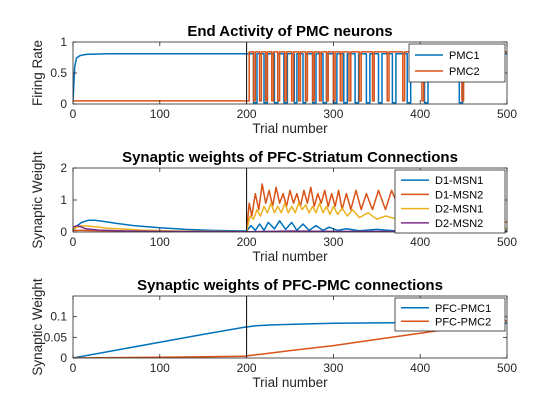 The width and height of the screenshot is (560, 420). I want to click on legend-label-pmc1: PMC1, so click(464, 56).